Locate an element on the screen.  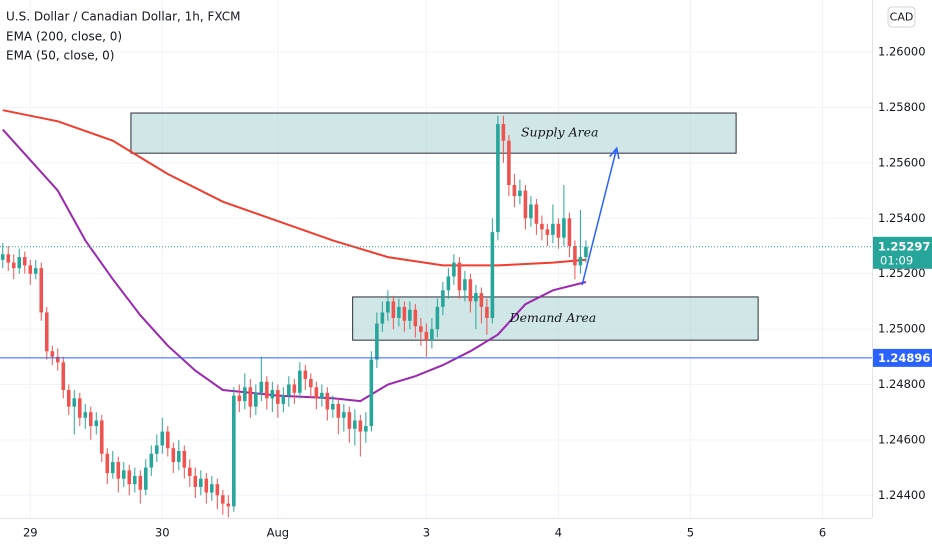
last-price-box is located at coordinates (902, 252).